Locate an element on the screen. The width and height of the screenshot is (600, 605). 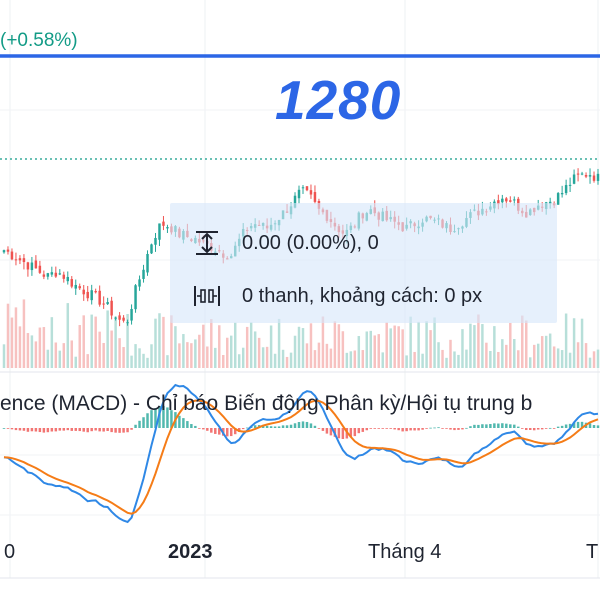
volume-bars is located at coordinates (301, 333).